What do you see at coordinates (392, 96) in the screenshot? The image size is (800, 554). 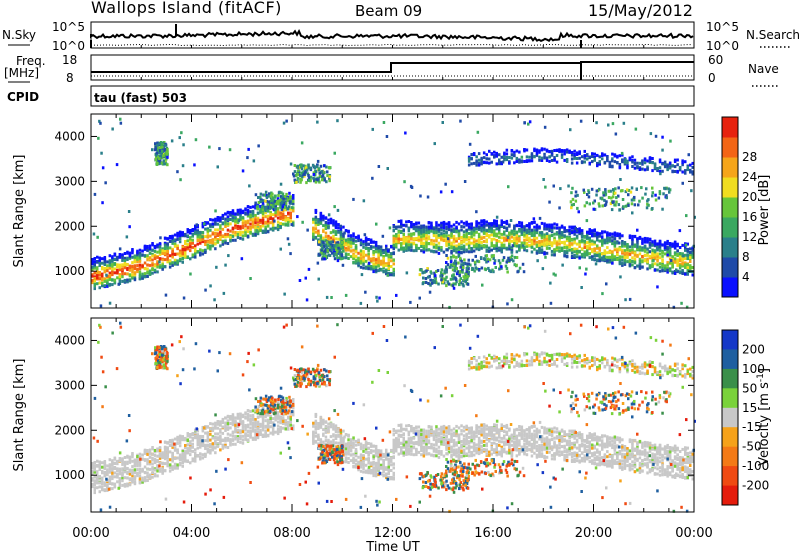 I see `cpid-strip-frame` at bounding box center [392, 96].